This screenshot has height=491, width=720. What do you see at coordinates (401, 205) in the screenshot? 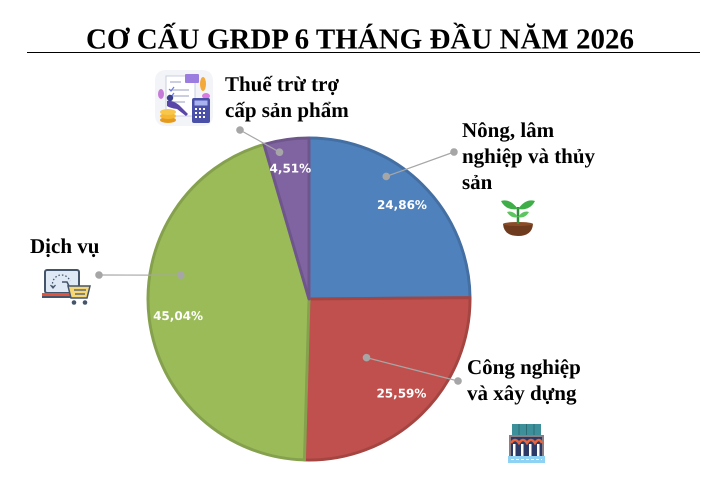
I see `data-label: 24,86%` at bounding box center [401, 205].